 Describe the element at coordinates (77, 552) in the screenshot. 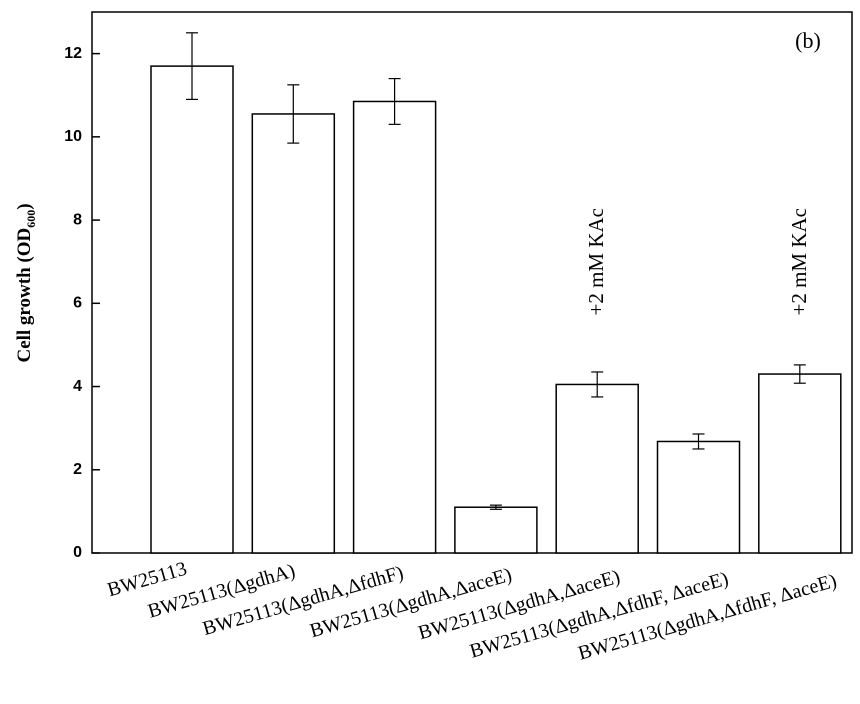

I see `y-tick-label: 0` at that location.